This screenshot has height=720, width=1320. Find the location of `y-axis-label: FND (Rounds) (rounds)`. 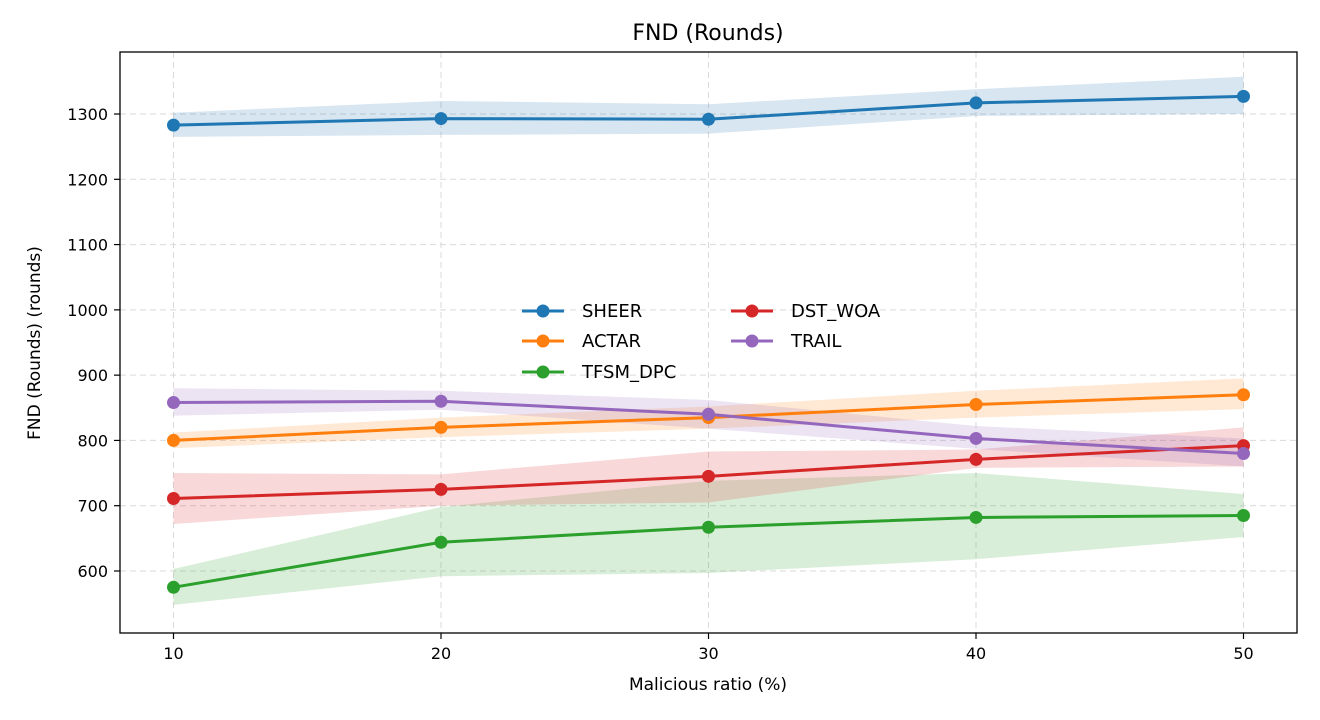

y-axis-label: FND (Rounds) (rounds) is located at coordinates (35, 343).